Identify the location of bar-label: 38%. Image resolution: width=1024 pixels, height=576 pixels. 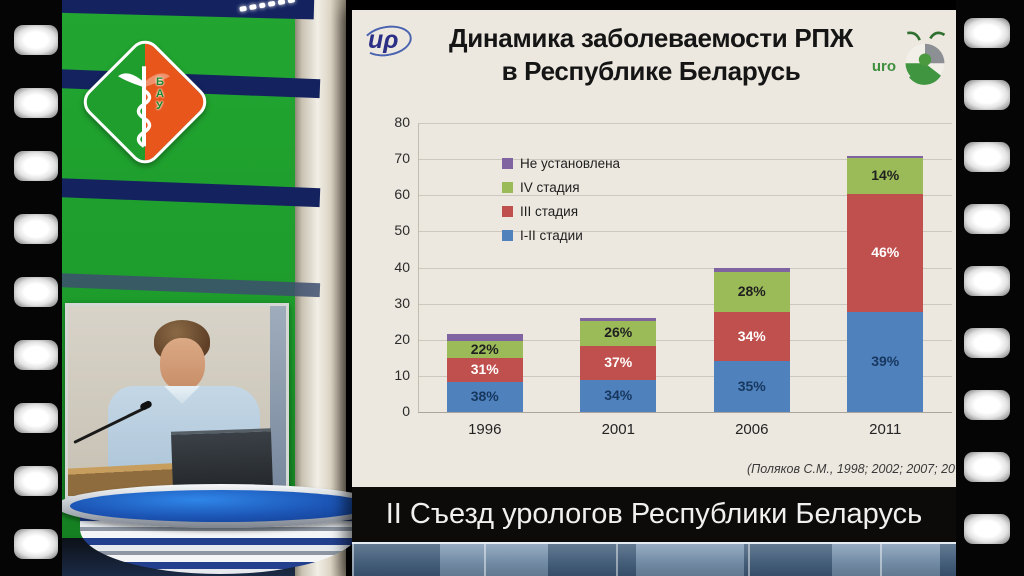
(484, 396).